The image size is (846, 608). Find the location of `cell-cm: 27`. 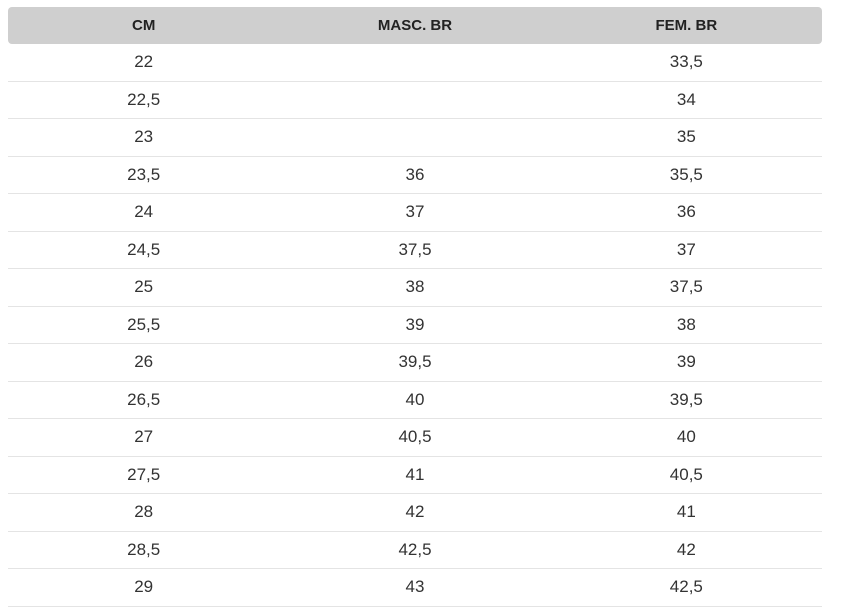

cell-cm: 27 is located at coordinates (144, 438).